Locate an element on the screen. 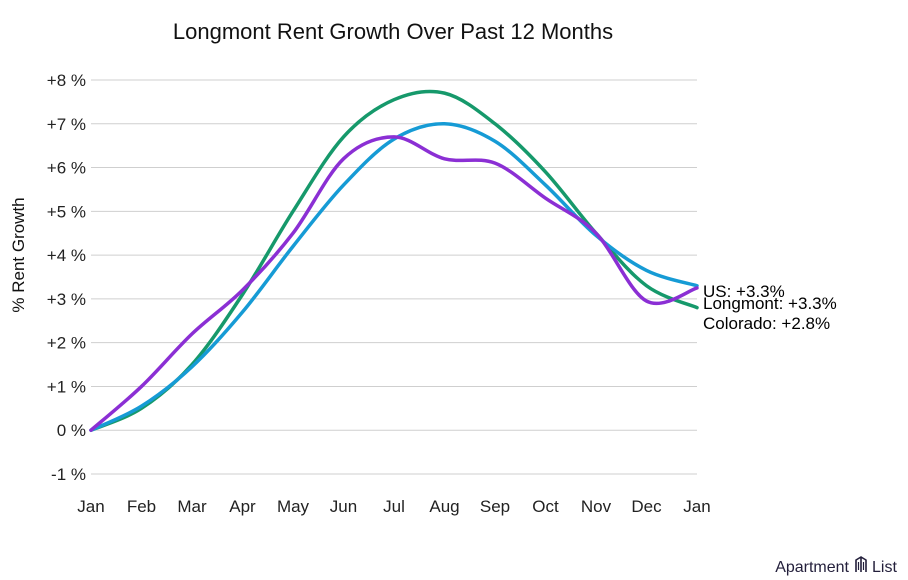 The height and width of the screenshot is (580, 908). x-tick-label: Nov is located at coordinates (596, 506).